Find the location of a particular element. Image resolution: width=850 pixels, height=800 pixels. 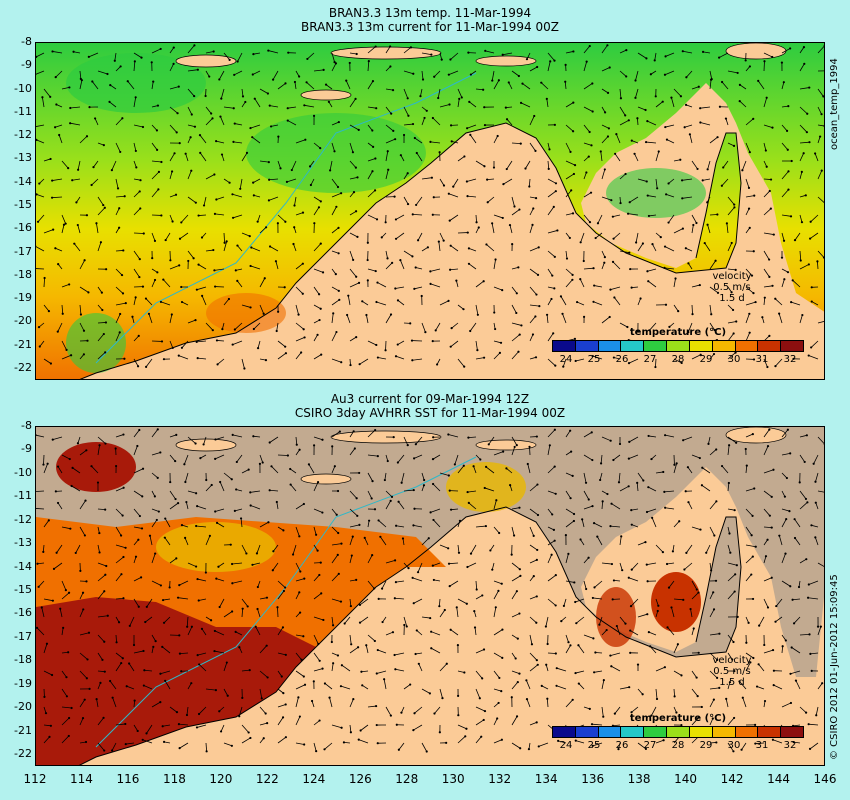

lat-tick-label: -16 is located at coordinates (23, 613).